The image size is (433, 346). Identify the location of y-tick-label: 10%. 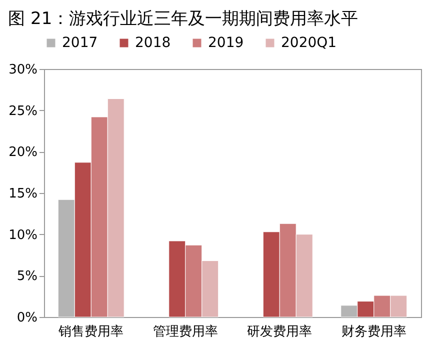
(23, 235).